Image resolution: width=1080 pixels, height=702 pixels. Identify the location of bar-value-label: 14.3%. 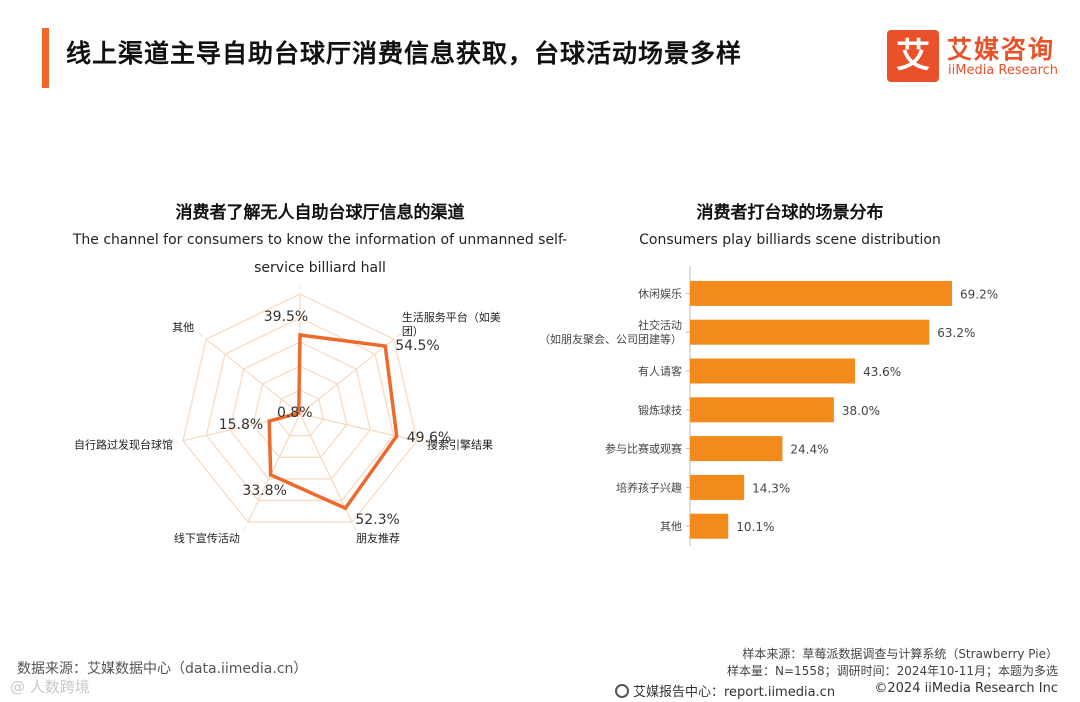
(771, 488).